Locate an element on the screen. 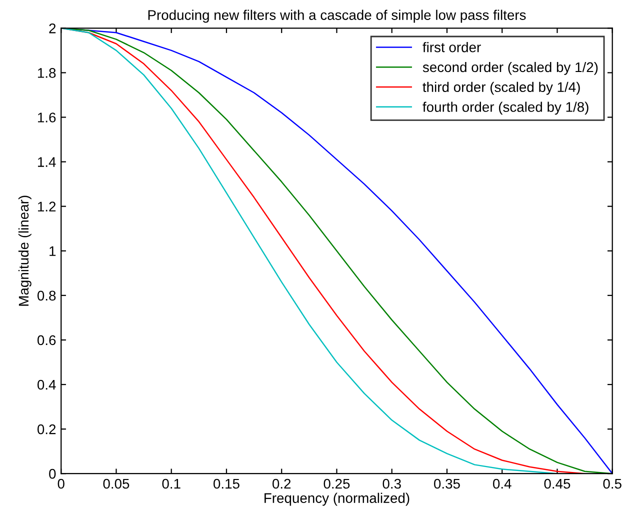  x-tick-label: 0.35 is located at coordinates (447, 483).